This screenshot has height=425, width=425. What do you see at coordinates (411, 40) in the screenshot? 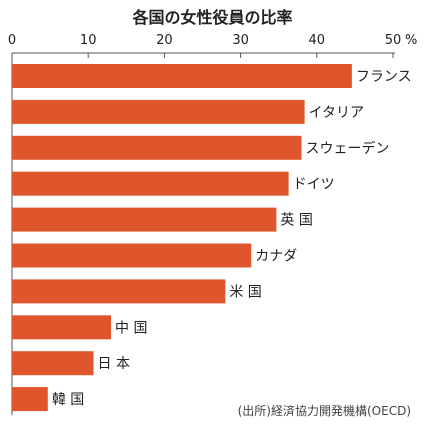
I see `x-unit-label: %` at bounding box center [411, 40].